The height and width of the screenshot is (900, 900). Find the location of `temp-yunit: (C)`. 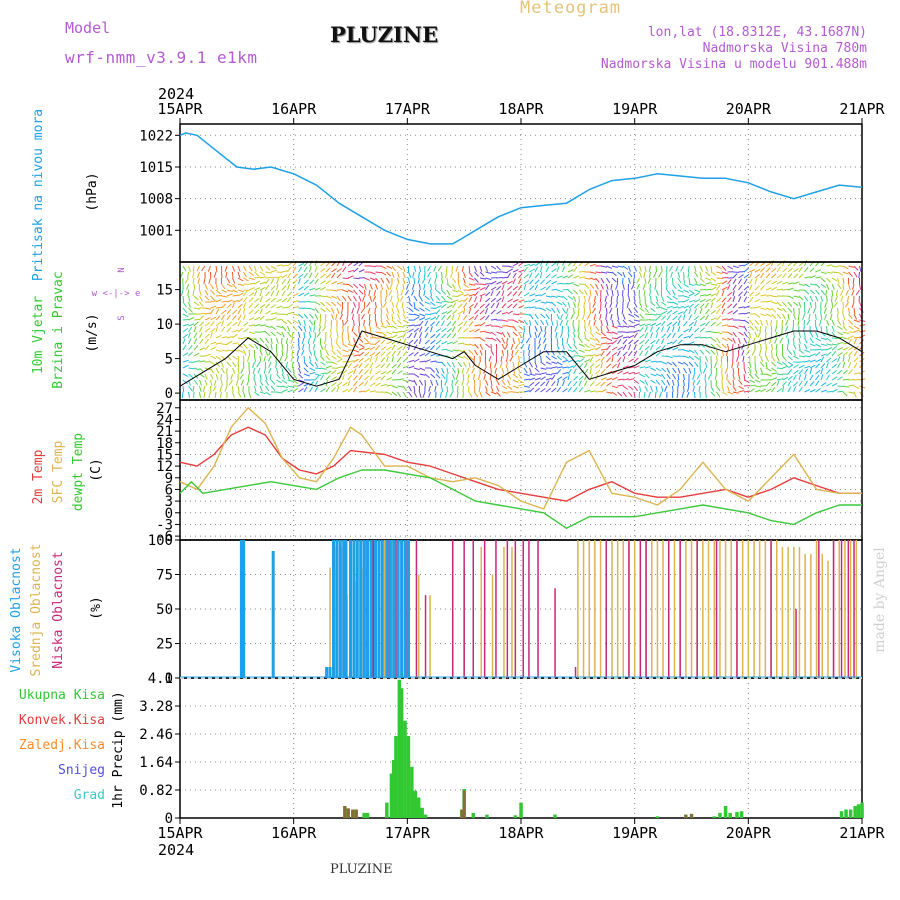

temp-yunit: (C) is located at coordinates (96, 469).